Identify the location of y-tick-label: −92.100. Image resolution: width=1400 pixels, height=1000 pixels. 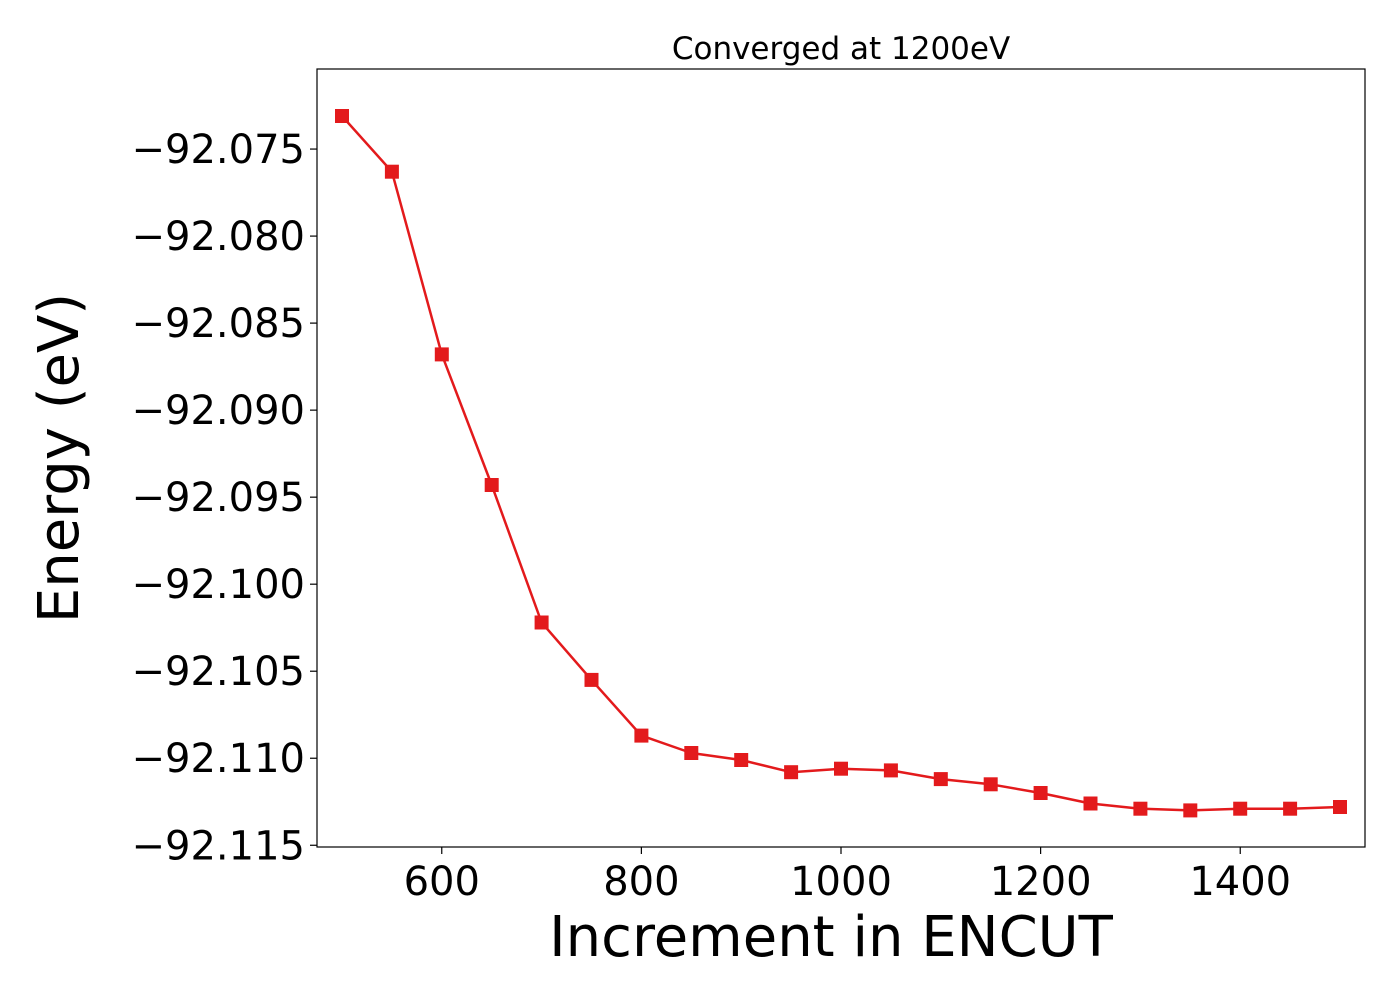
(218, 585).